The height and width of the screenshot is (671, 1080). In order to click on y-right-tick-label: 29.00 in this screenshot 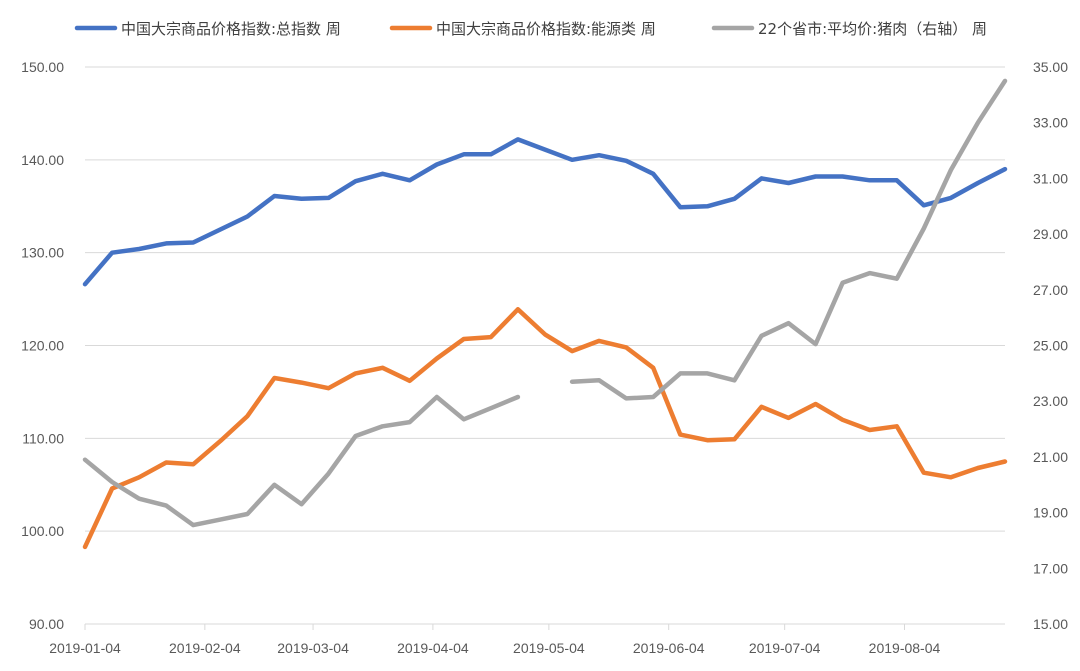, I will do `click(1050, 234)`.